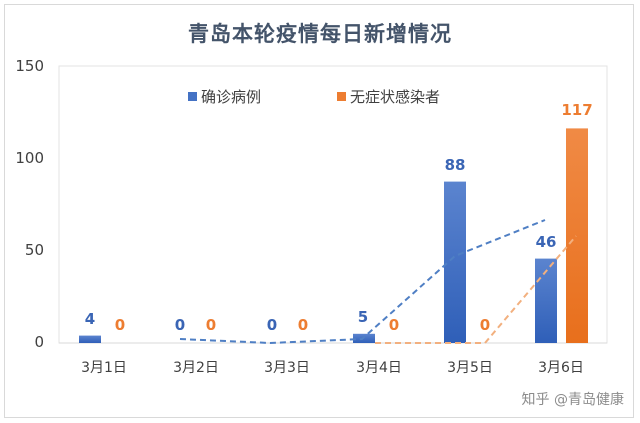 The width and height of the screenshot is (640, 423). Describe the element at coordinates (29, 66) in the screenshot. I see `y-tick-150: 150` at that location.